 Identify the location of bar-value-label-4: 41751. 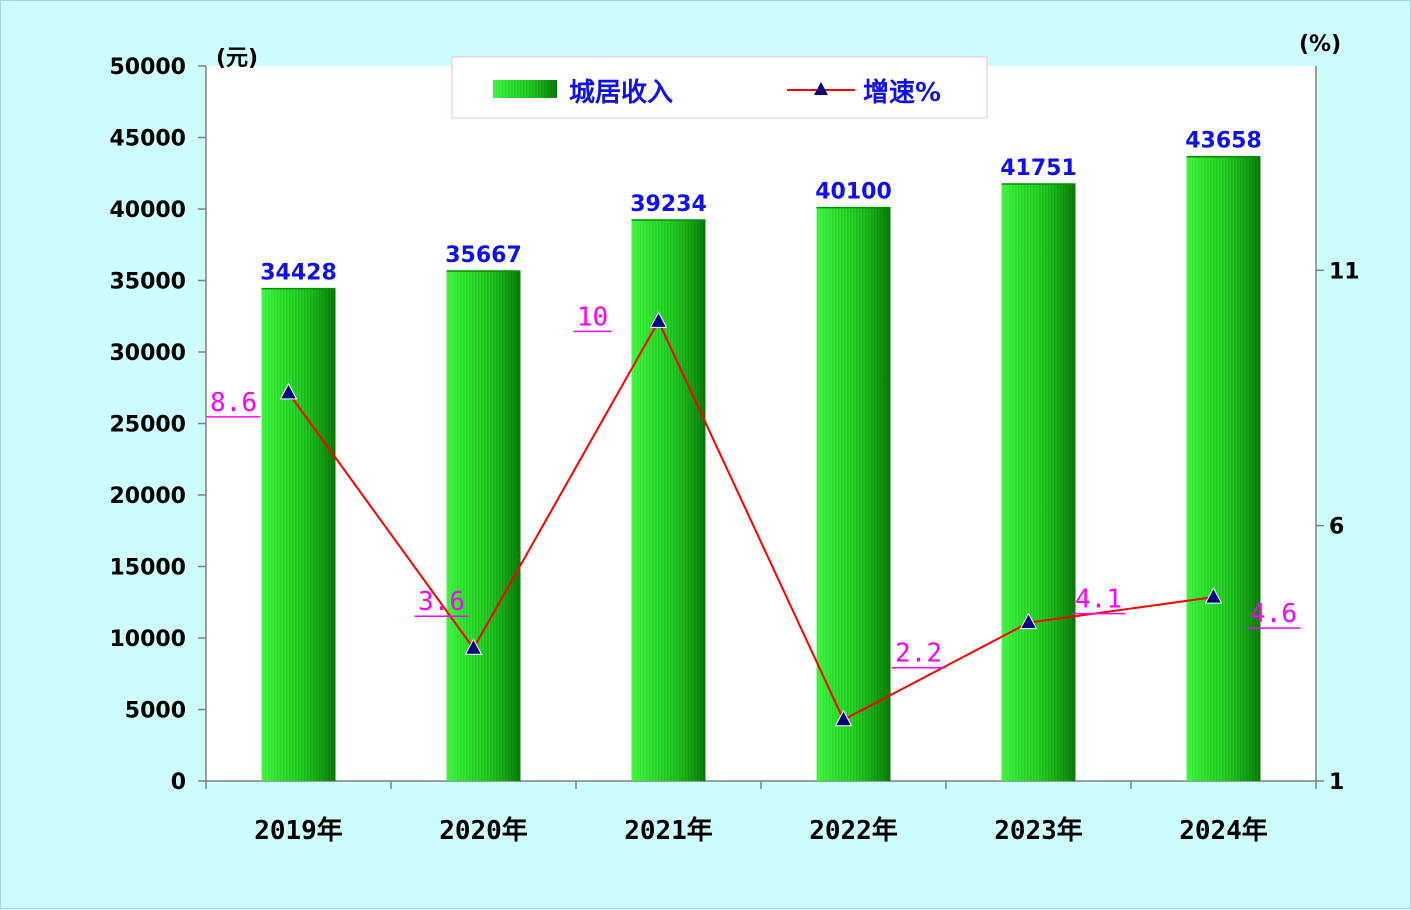
(1038, 168).